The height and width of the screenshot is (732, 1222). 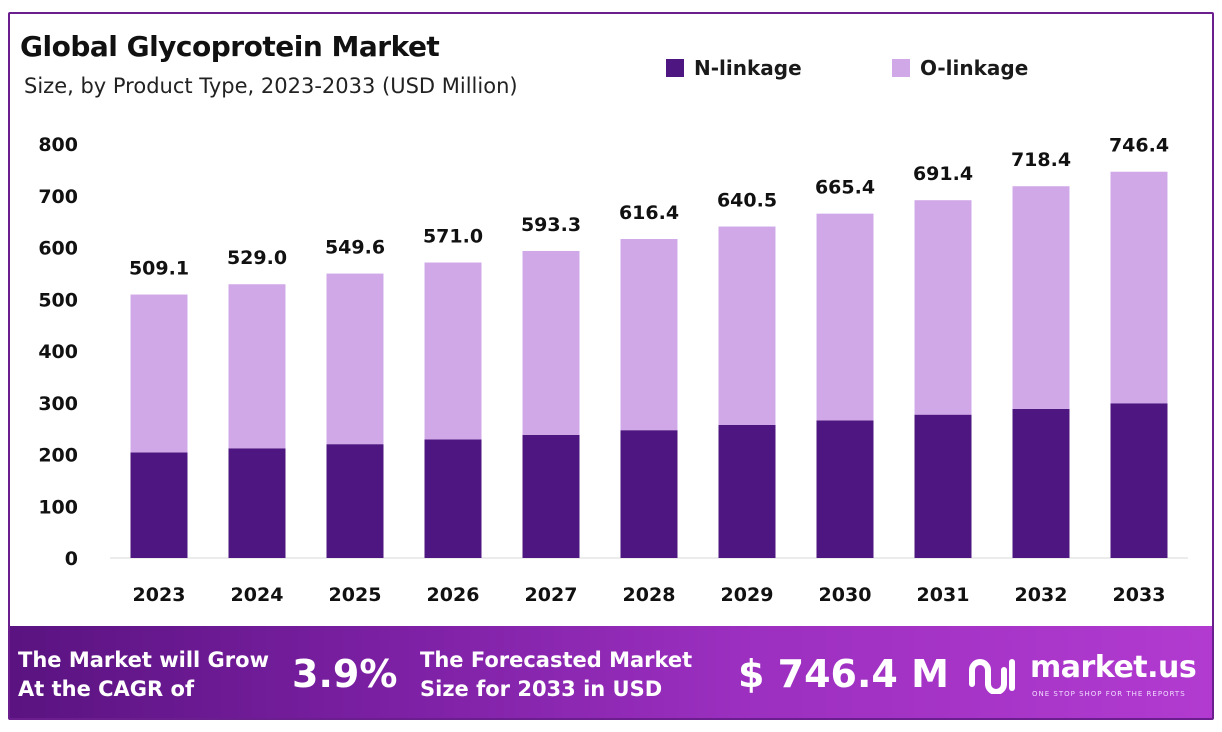 I want to click on y-tick-label: 300, so click(x=58, y=404).